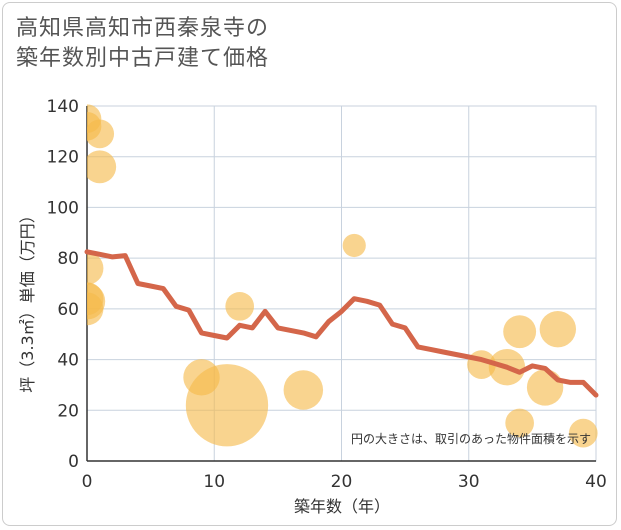 The height and width of the screenshot is (530, 621). Describe the element at coordinates (87, 482) in the screenshot. I see `x-tick-label: 0` at that location.